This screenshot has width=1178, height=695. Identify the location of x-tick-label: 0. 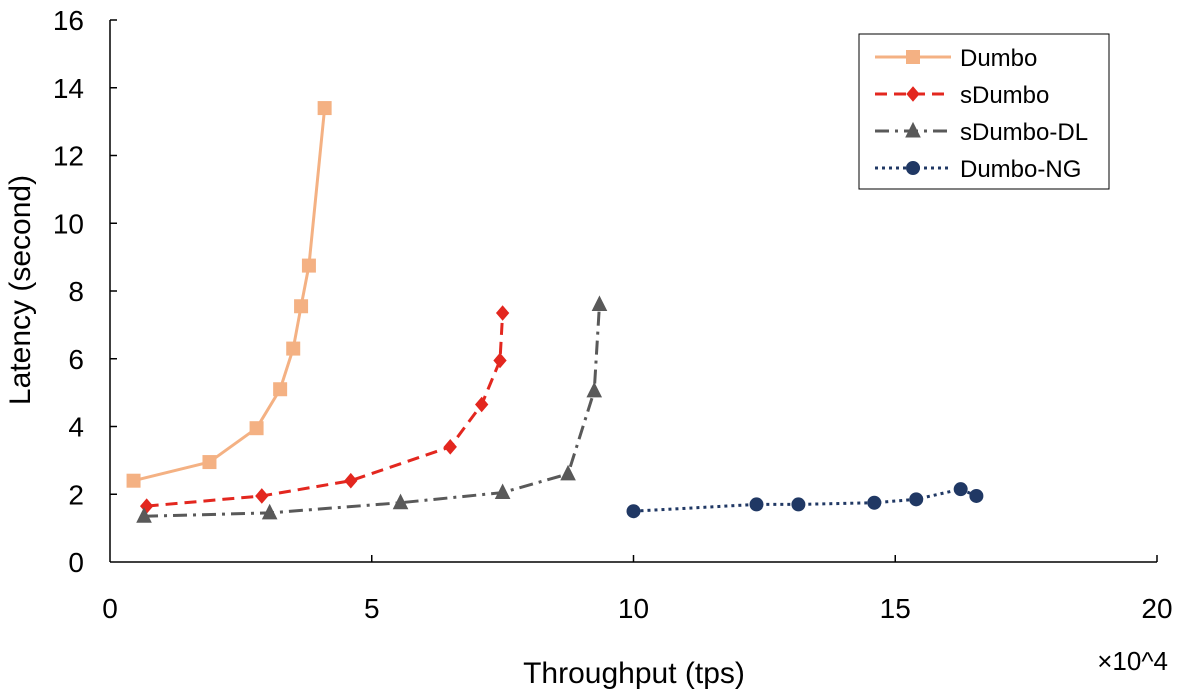
(110, 608).